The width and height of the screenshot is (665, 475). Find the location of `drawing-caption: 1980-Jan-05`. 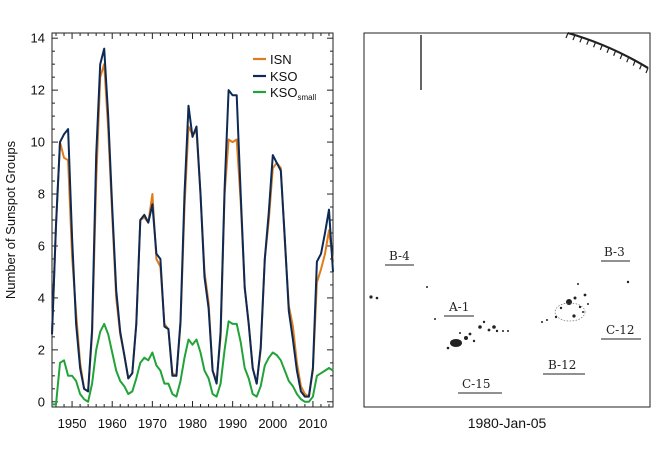

drawing-caption: 1980-Jan-05 is located at coordinates (507, 423).